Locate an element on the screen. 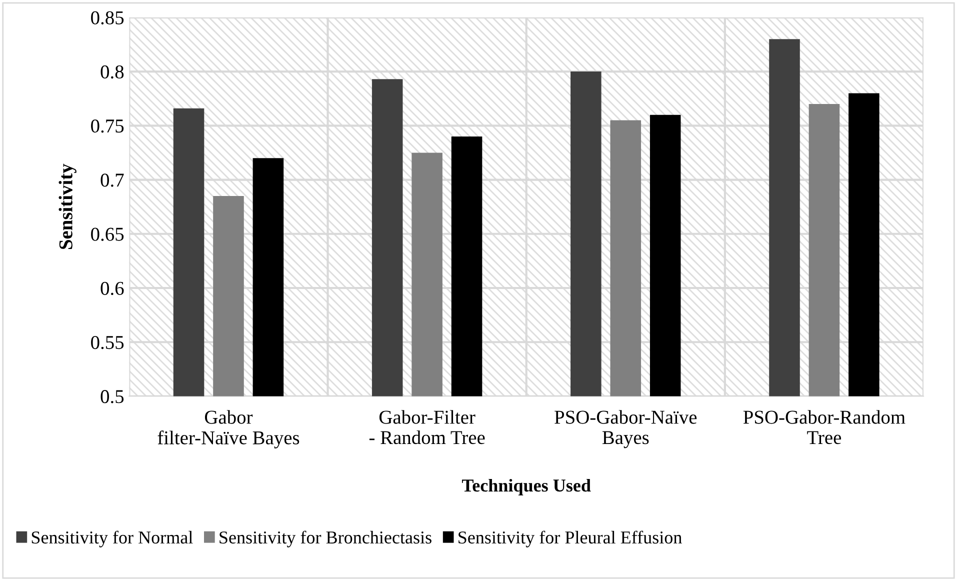 The height and width of the screenshot is (581, 957). y-tick-label: 0.8 is located at coordinates (112, 72).